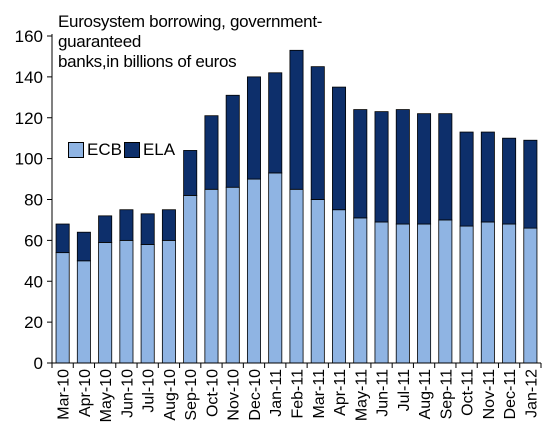 The width and height of the screenshot is (544, 440). What do you see at coordinates (446, 394) in the screenshot?
I see `x-tick-label-sep-11: Sep-11` at bounding box center [446, 394].